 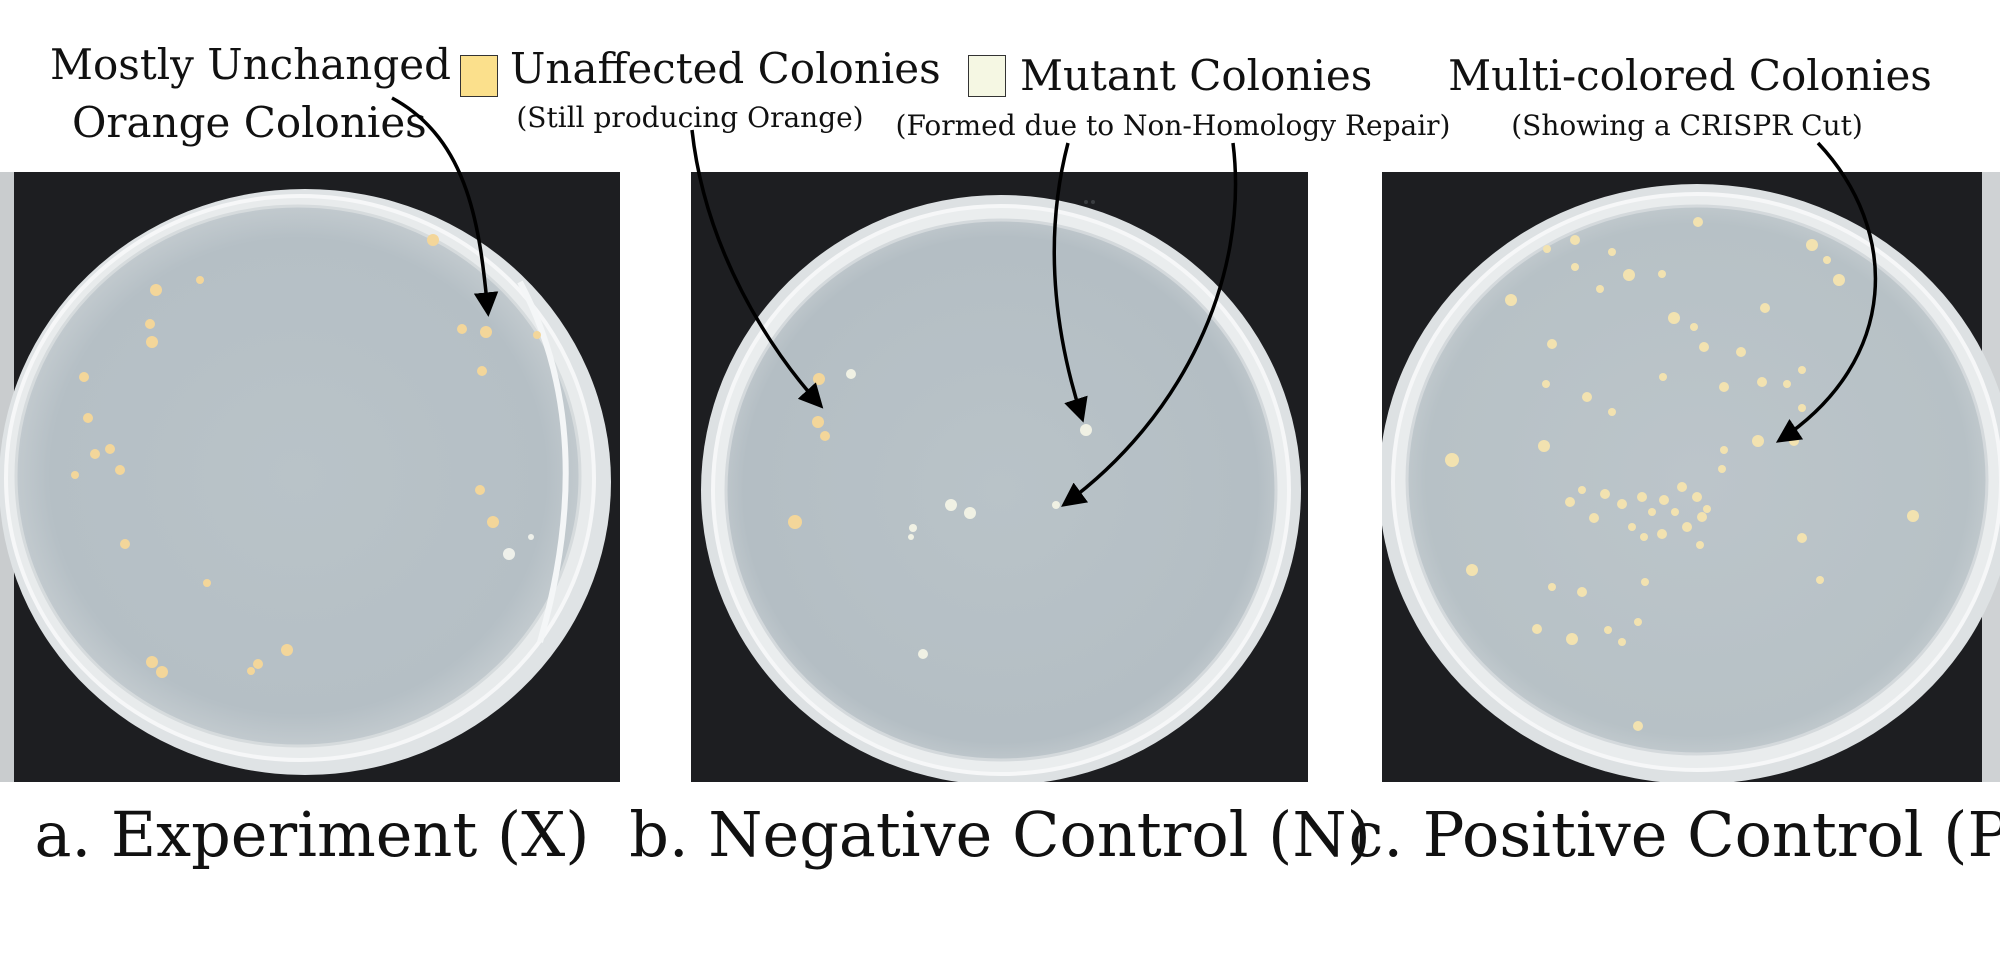 I want to click on legend-swatch-unaffected, so click(x=479, y=76).